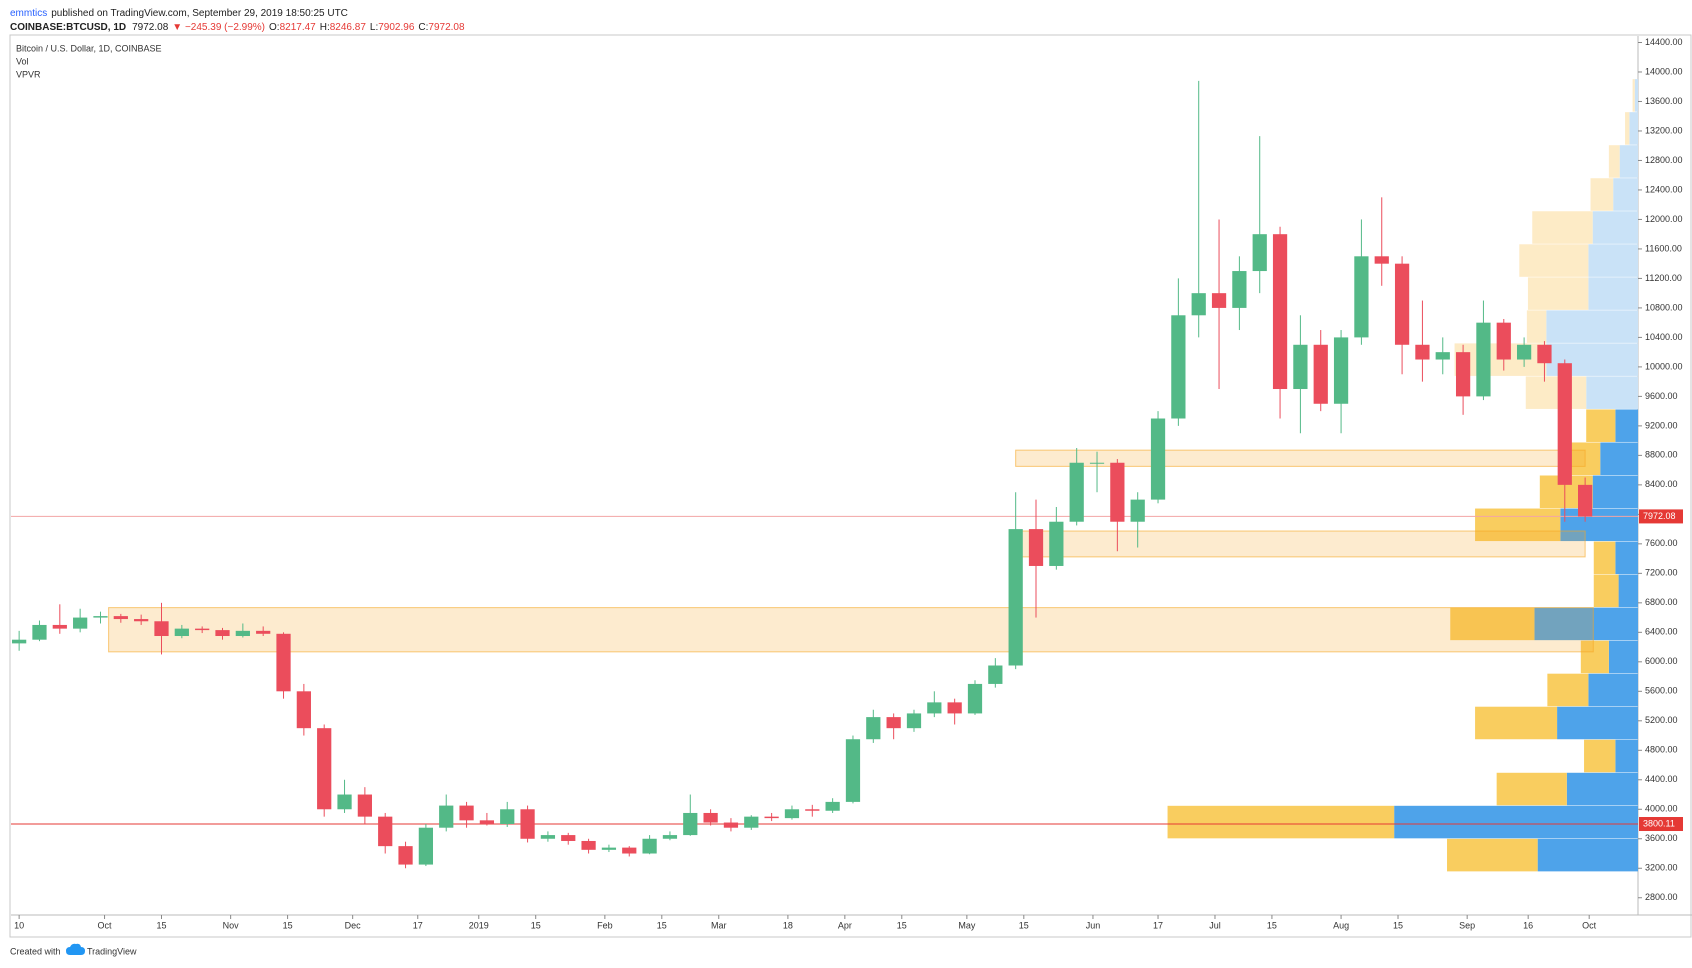  Describe the element at coordinates (112, 951) in the screenshot. I see `footer-brand: TradingView` at that location.